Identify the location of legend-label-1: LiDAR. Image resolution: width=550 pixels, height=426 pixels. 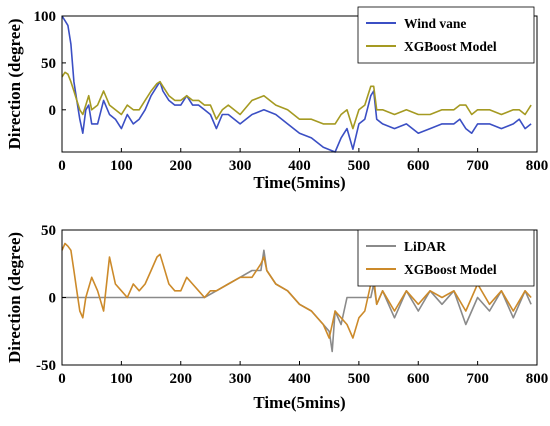
(425, 246).